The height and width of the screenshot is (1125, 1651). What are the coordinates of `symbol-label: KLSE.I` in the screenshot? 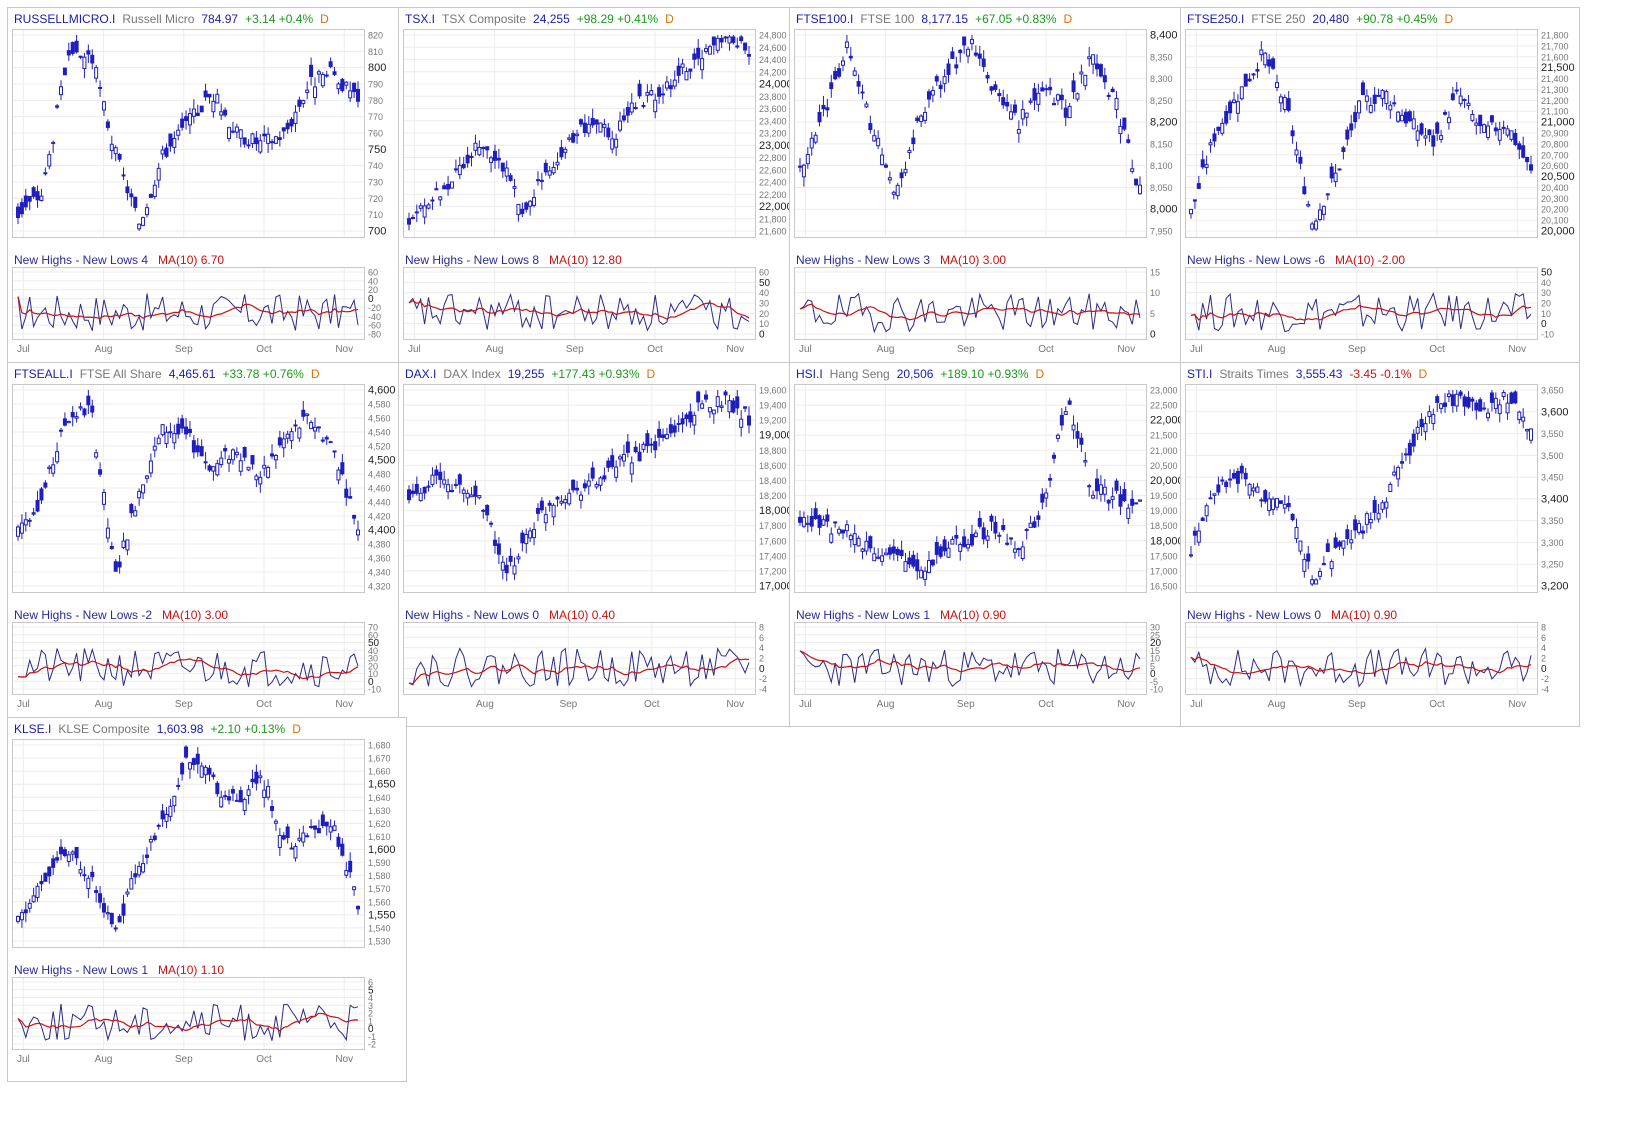 It's located at (33, 729).